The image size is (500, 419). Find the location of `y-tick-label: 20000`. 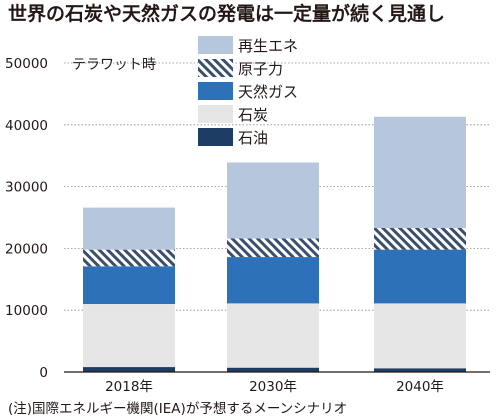

y-tick-label: 20000 is located at coordinates (26, 249).